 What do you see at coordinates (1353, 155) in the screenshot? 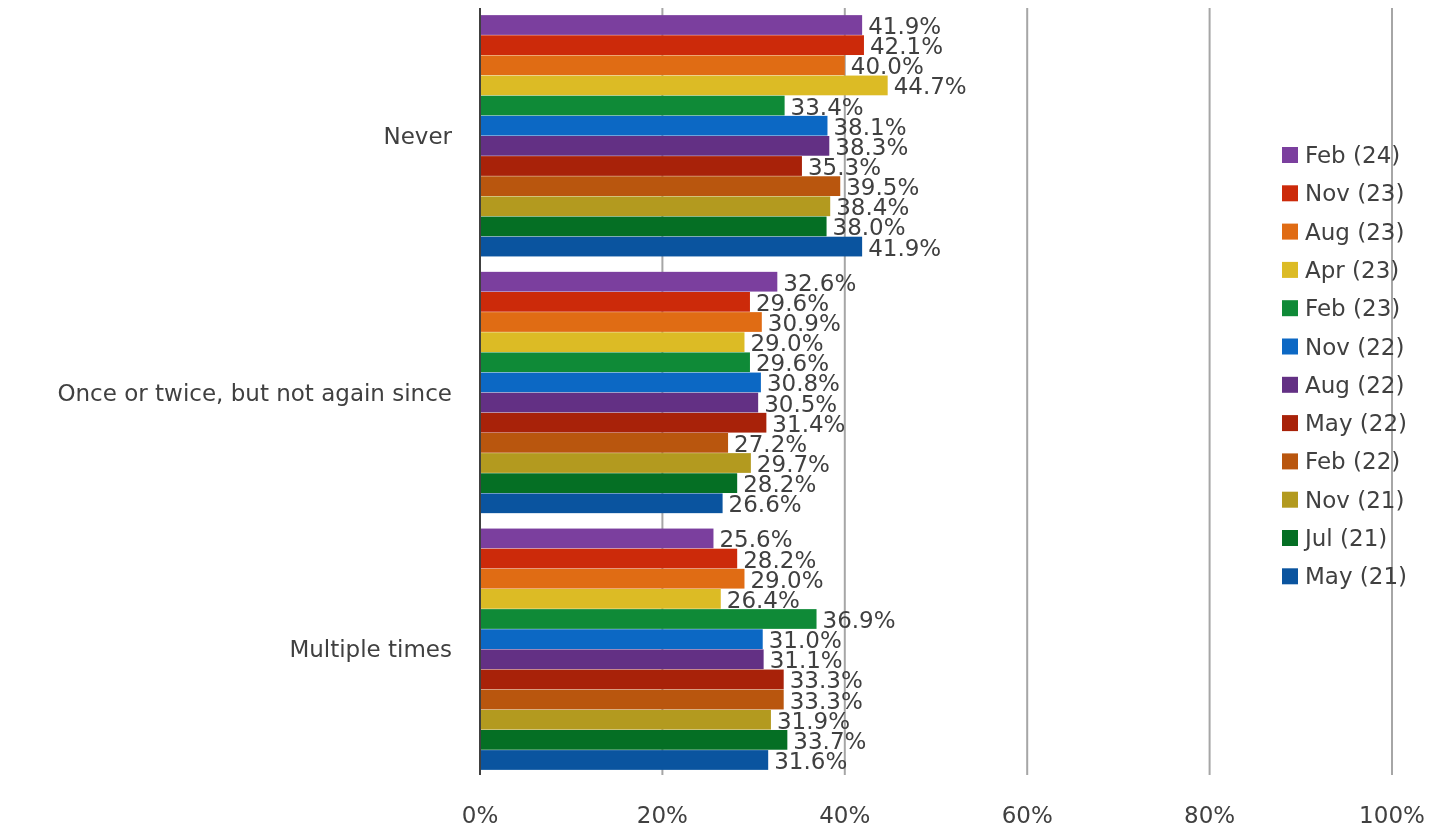
I see `legend-label: Feb (24)` at bounding box center [1353, 155].